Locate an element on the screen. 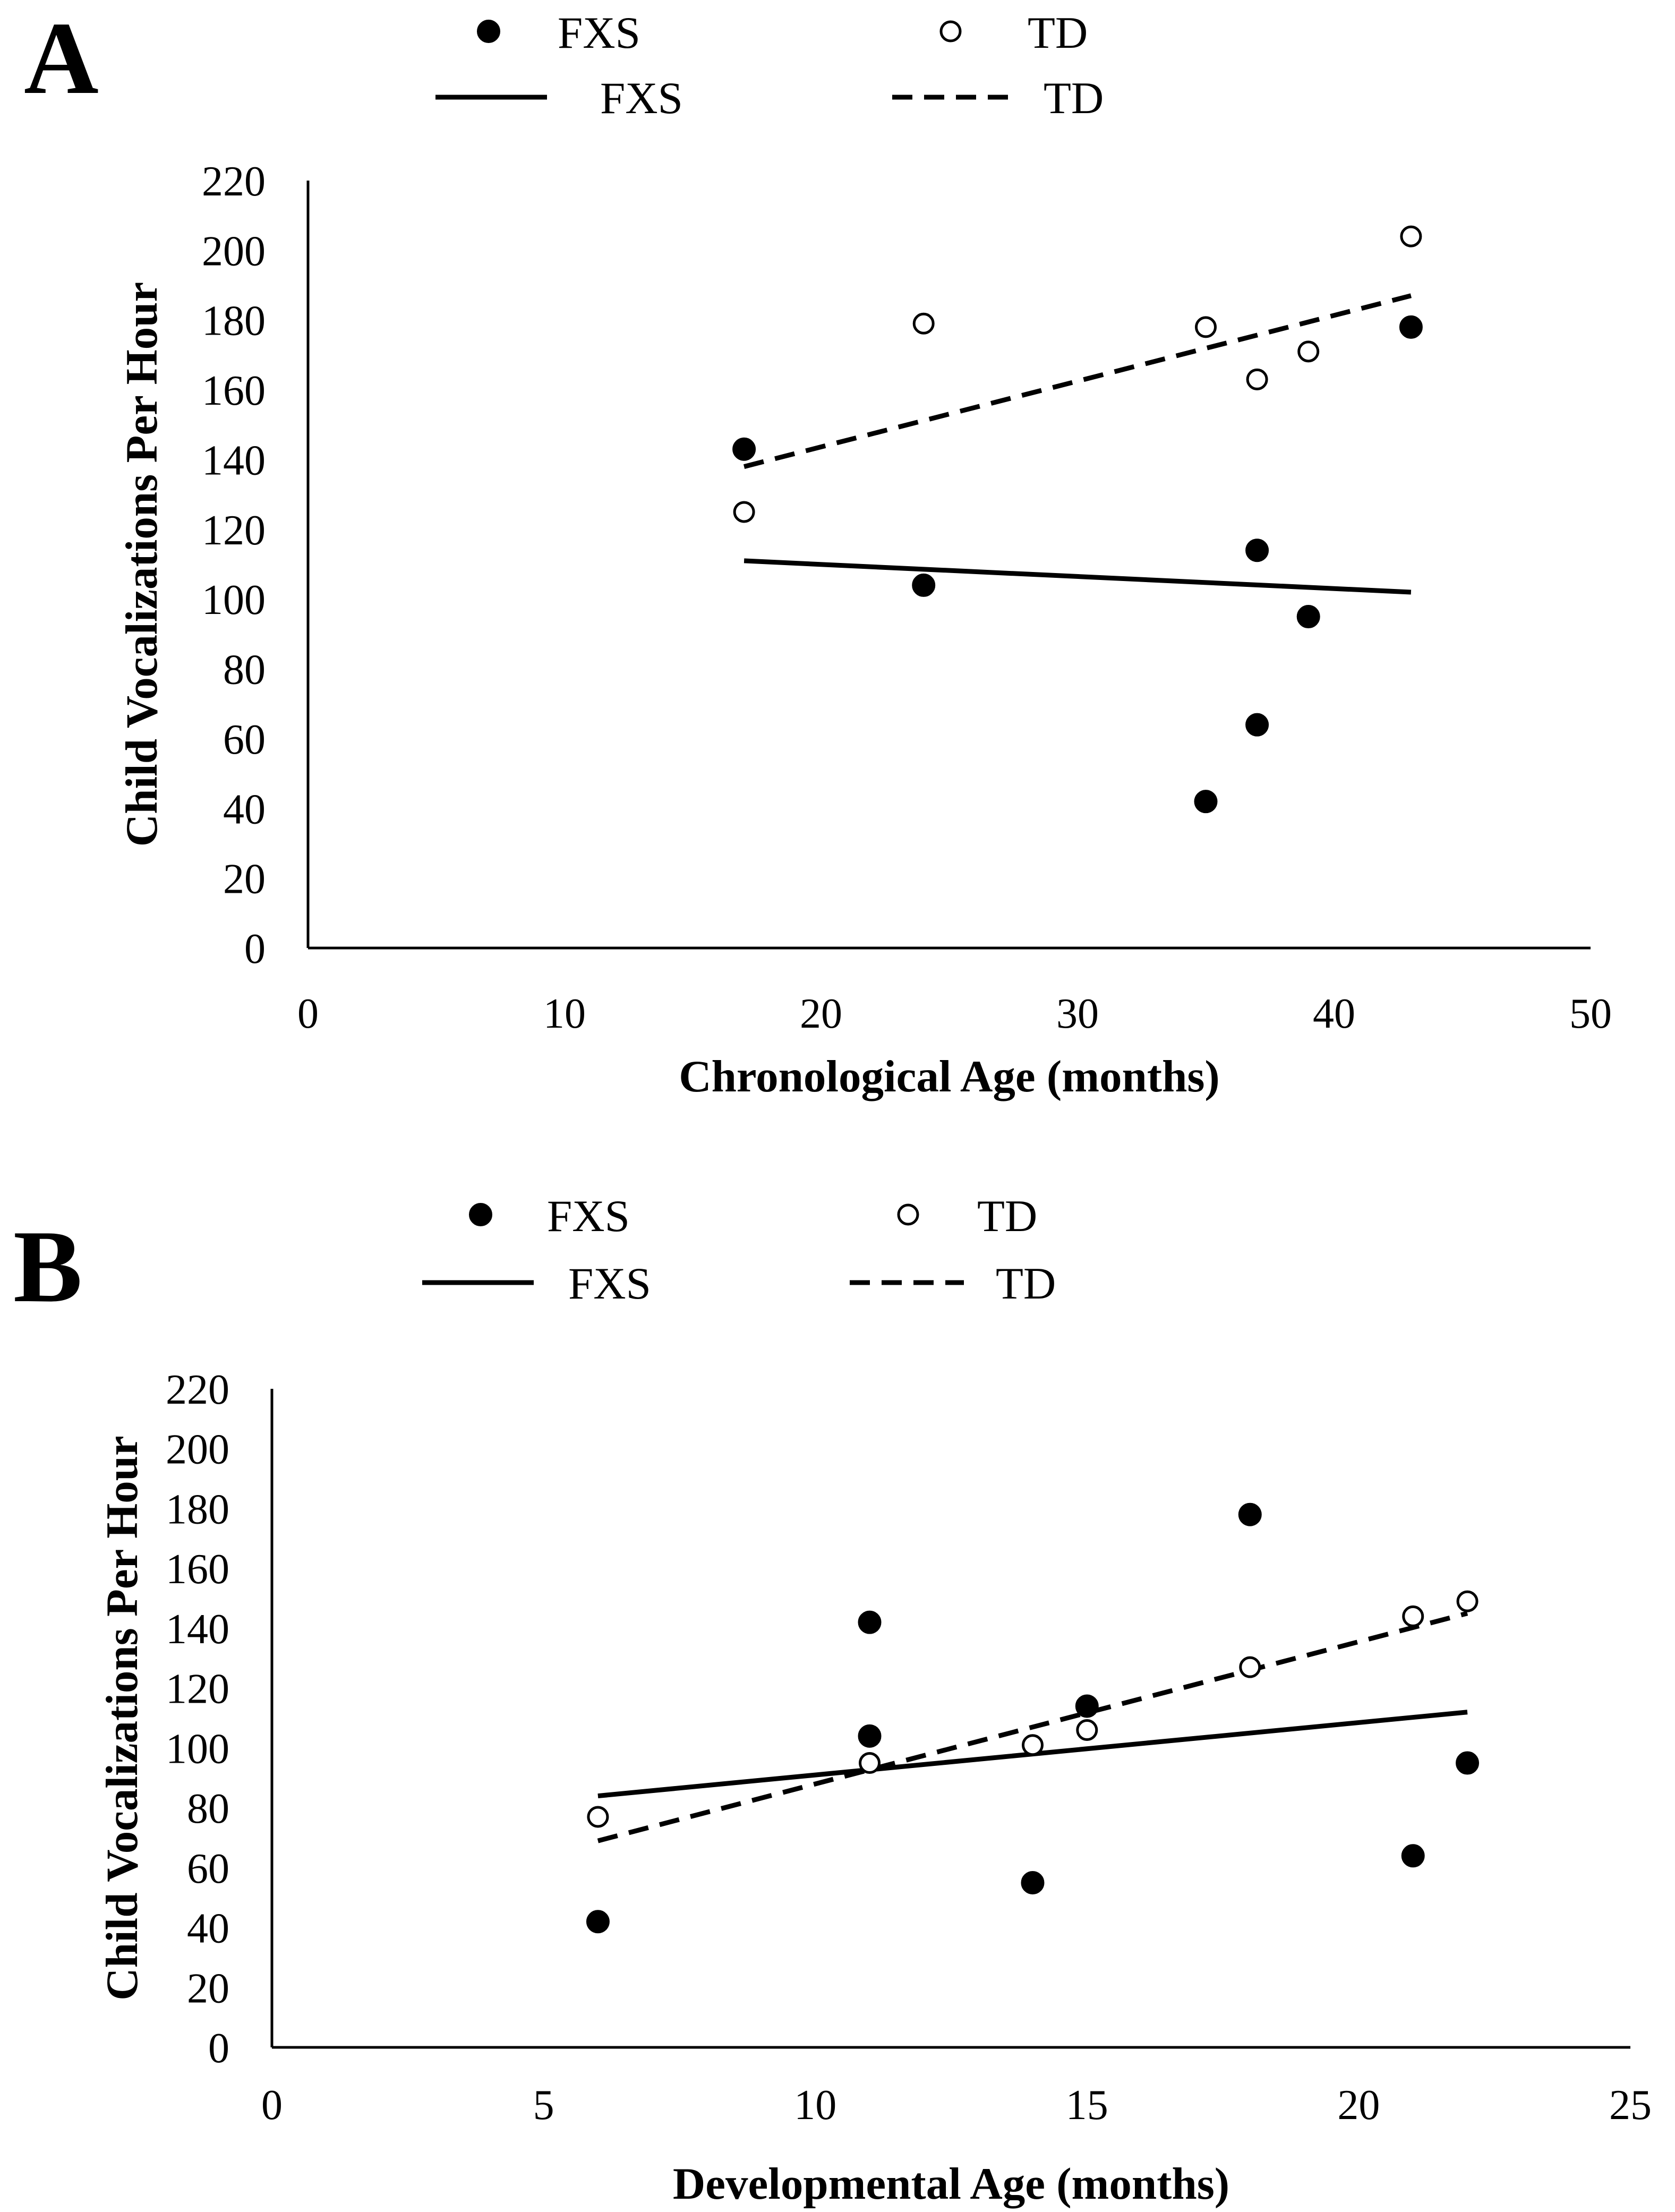  x-tick-label: 40 is located at coordinates (1334, 1013).